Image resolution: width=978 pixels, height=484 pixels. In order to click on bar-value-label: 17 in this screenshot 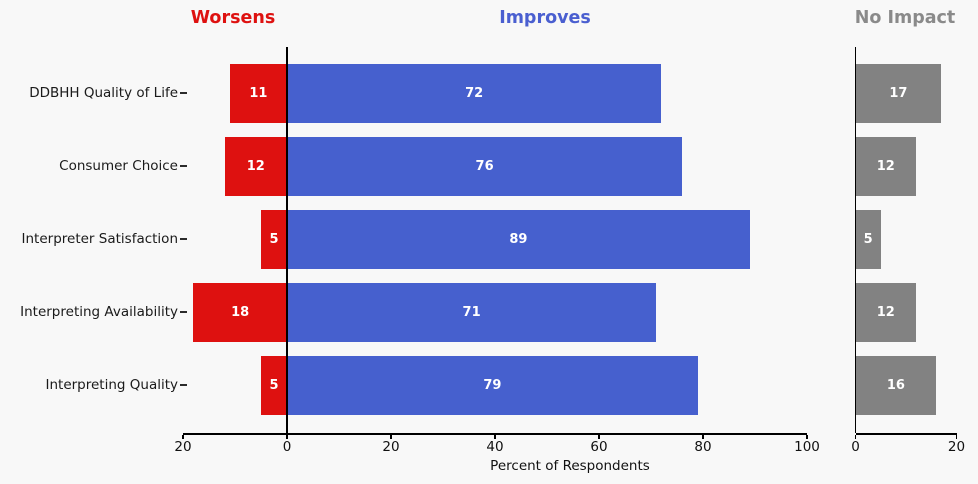, I will do `click(898, 93)`.